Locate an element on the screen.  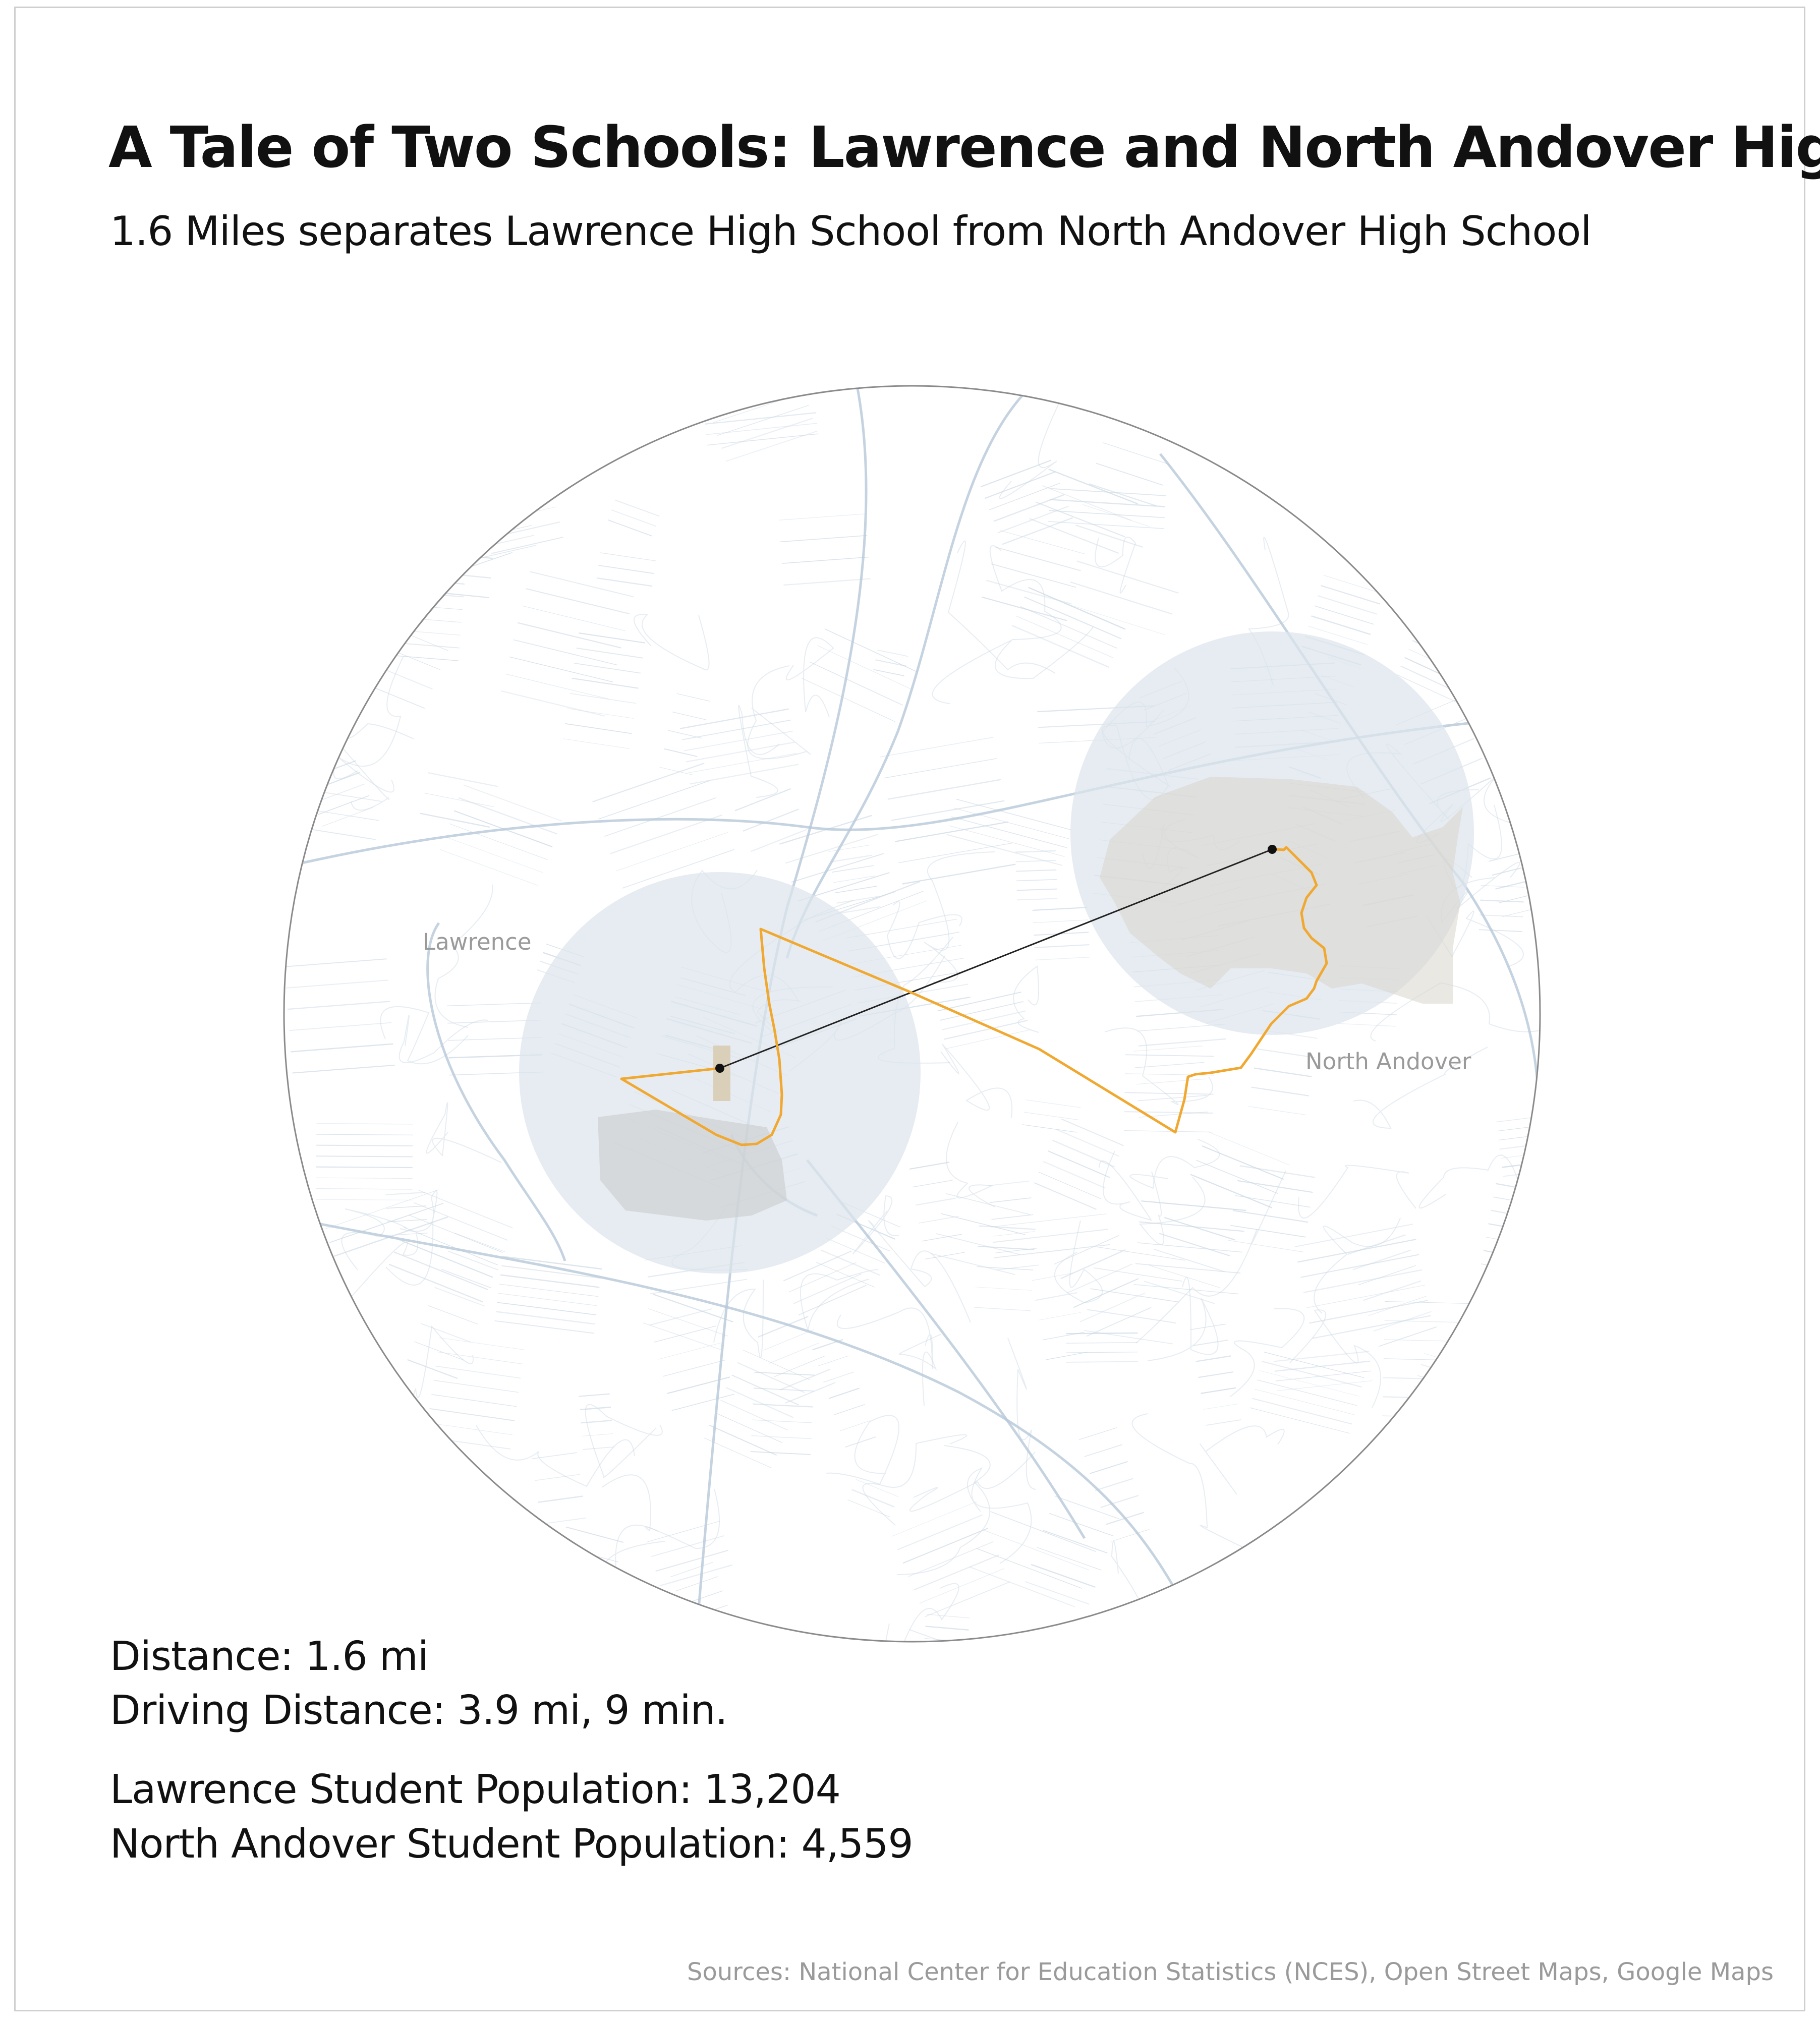
lawrence-high-school-marker is located at coordinates (719, 1068).